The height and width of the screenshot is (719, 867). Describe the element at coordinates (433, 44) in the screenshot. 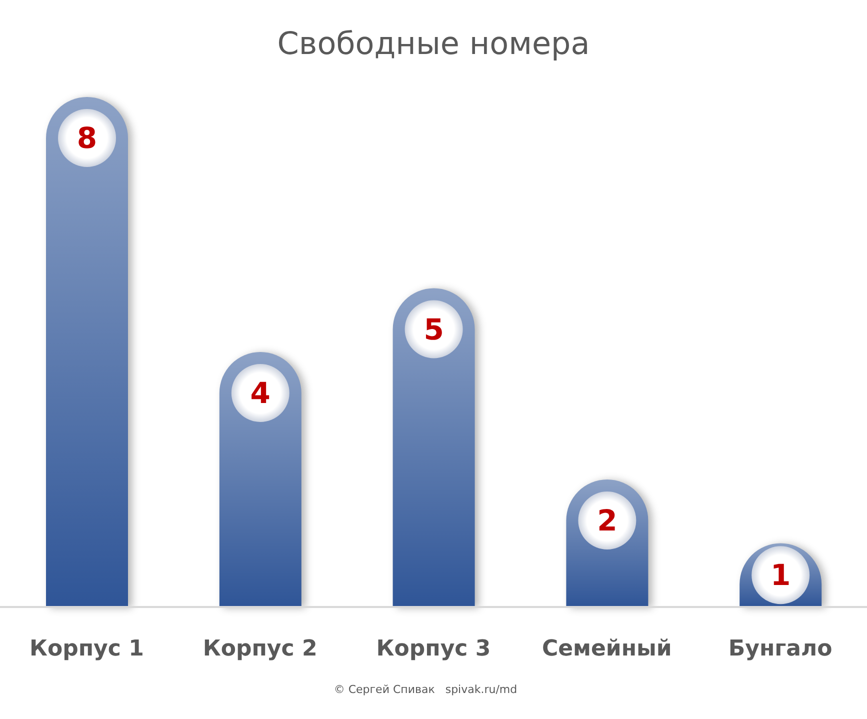

I see `chart-title: Свободные номера` at that location.